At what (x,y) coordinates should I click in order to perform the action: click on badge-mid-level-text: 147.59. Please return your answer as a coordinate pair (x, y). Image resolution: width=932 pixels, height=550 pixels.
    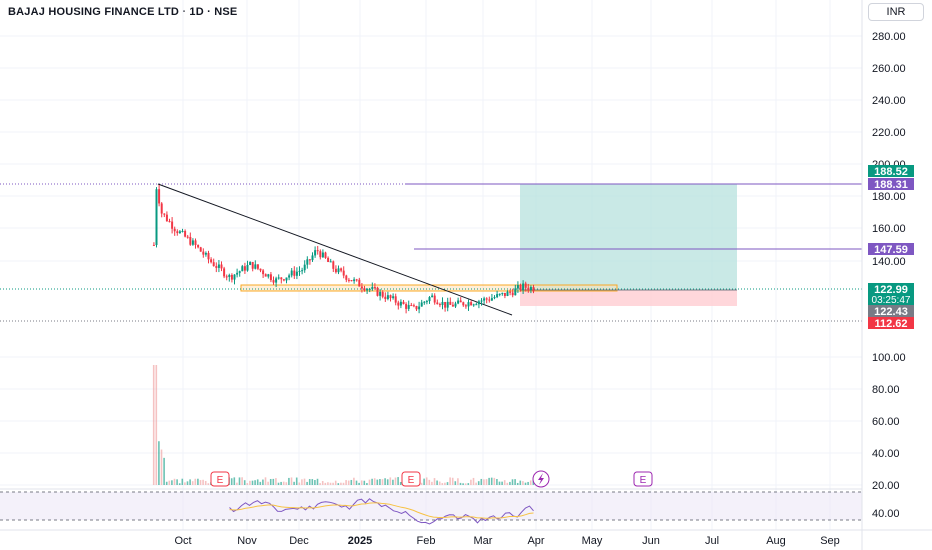
    Looking at the image, I should click on (891, 250).